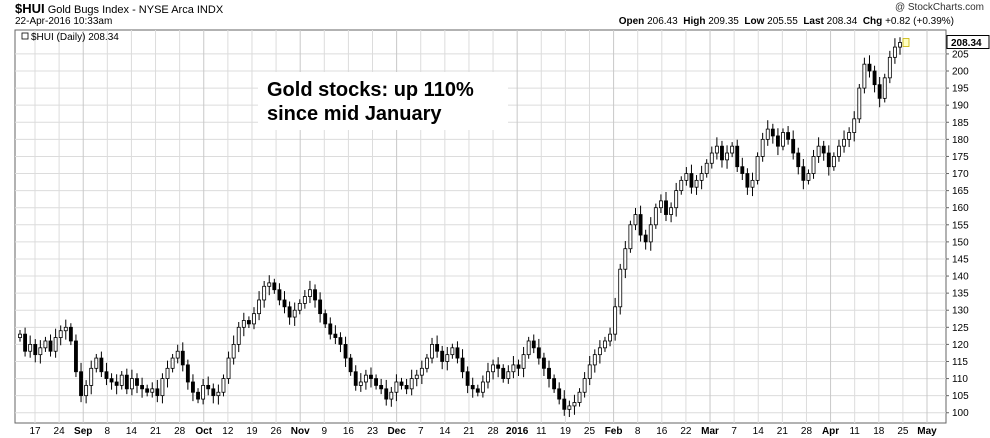 Image resolution: width=990 pixels, height=438 pixels. What do you see at coordinates (25, 36) in the screenshot?
I see `legend-swatch` at bounding box center [25, 36].